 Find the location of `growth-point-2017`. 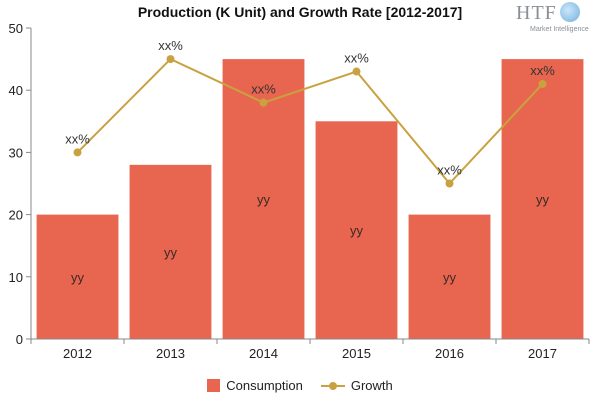

growth-point-2017 is located at coordinates (542, 83).